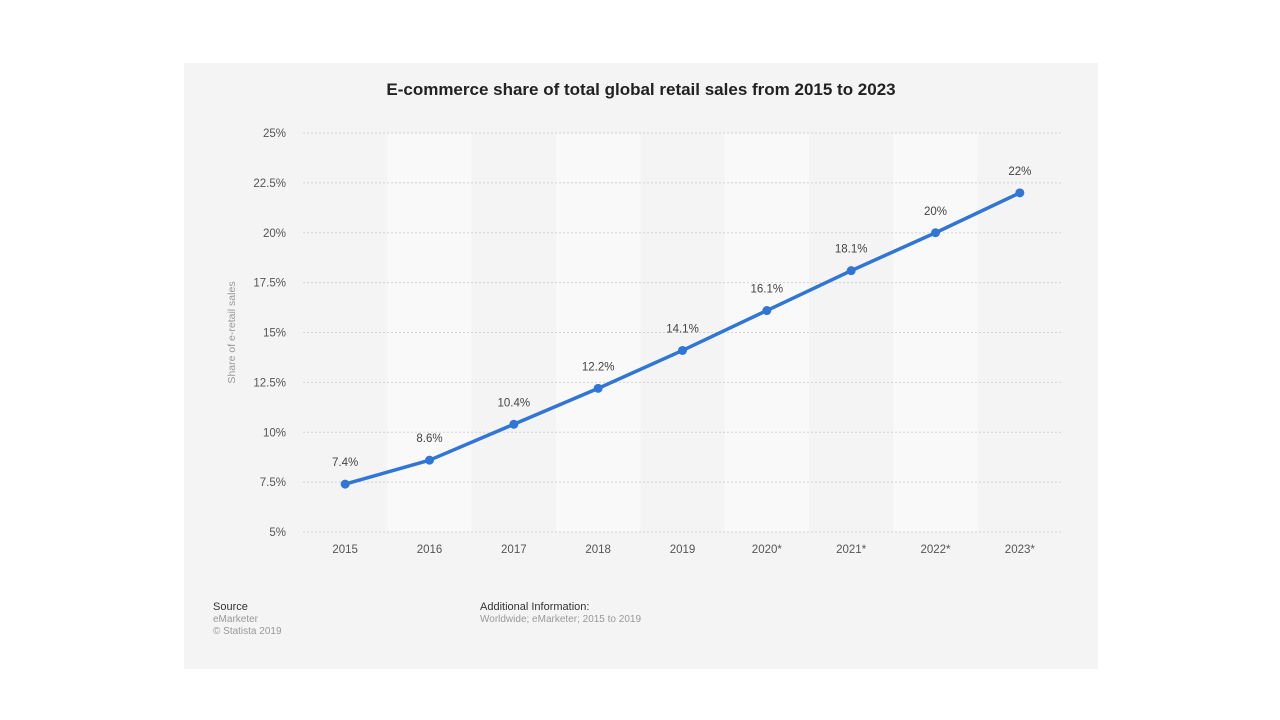 The image size is (1280, 720). What do you see at coordinates (851, 550) in the screenshot?
I see `x-tick-label: 2021*` at bounding box center [851, 550].